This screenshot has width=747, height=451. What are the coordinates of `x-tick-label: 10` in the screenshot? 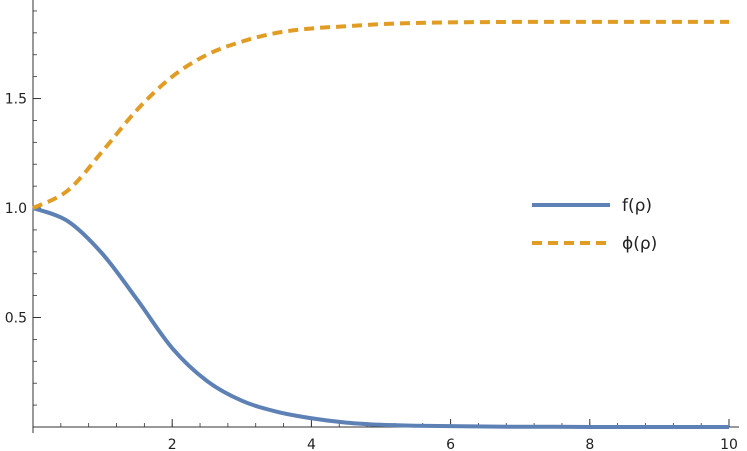 It's located at (729, 444).